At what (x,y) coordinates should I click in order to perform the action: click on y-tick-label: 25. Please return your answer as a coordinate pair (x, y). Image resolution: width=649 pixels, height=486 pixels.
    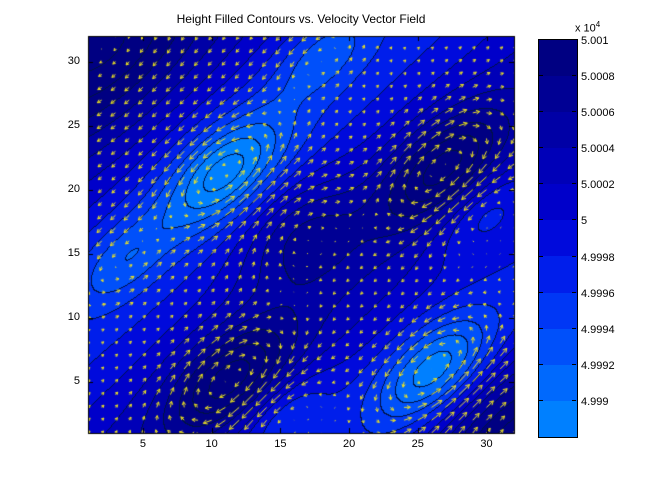
    Looking at the image, I should click on (73, 124).